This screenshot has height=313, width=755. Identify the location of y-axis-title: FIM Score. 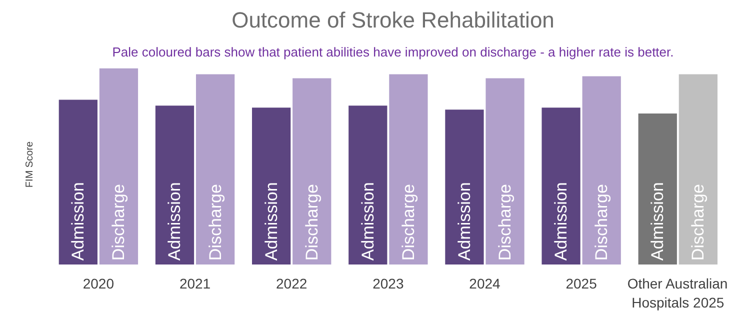
(30, 164).